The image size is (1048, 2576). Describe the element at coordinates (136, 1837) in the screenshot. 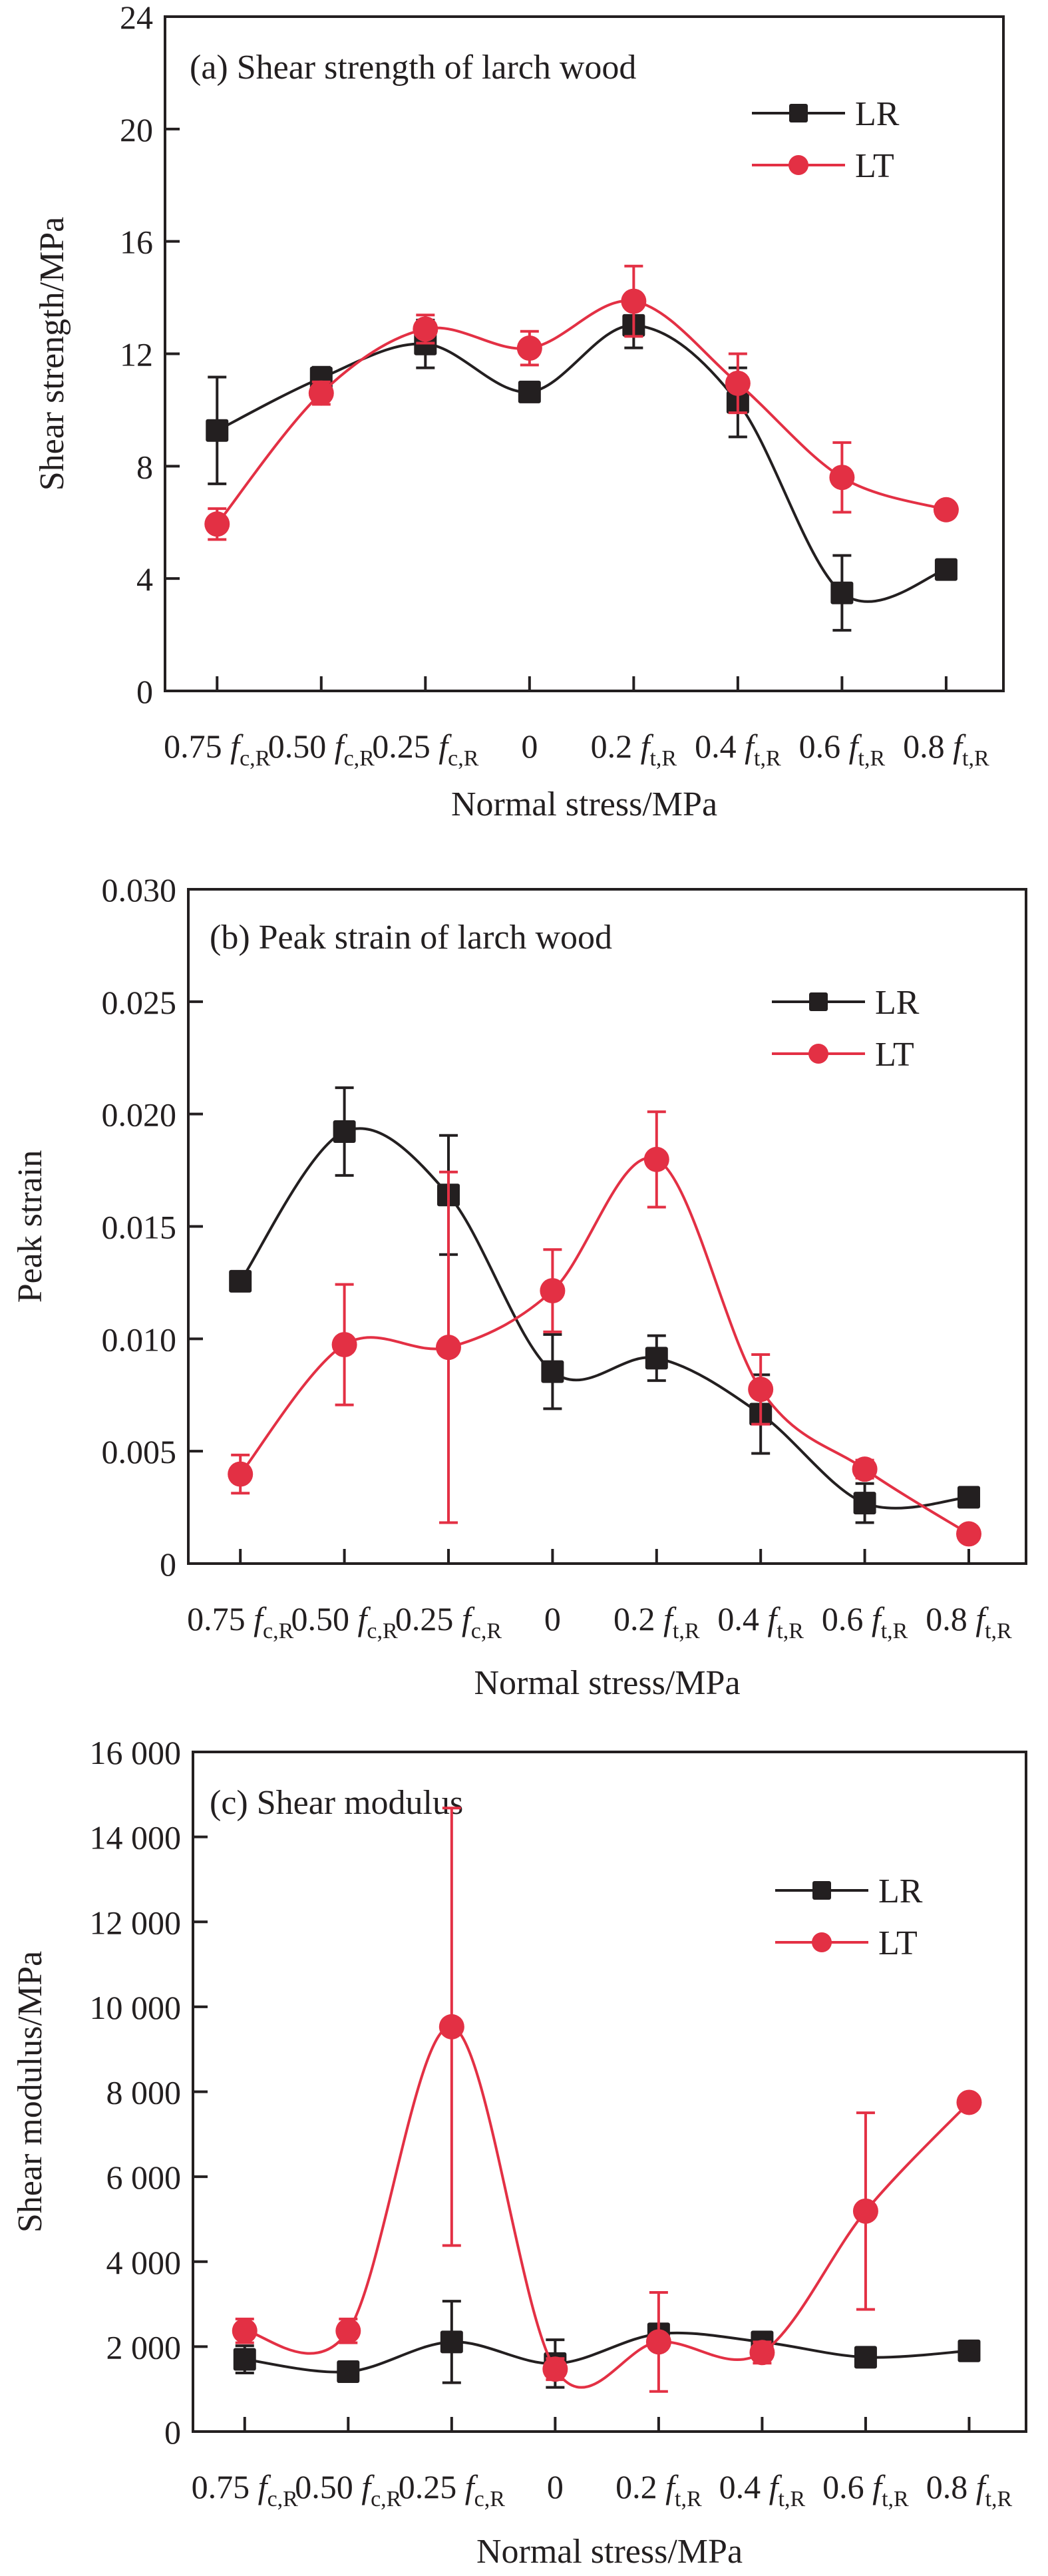

I see `y-tick-label: 14 000` at that location.